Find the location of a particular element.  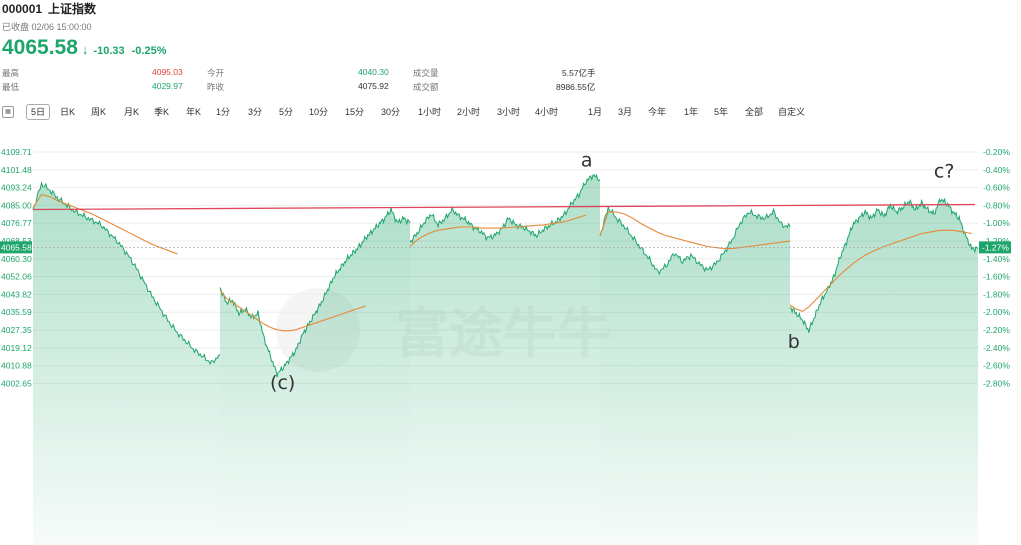

y-axis-right-label: -1.80% is located at coordinates (996, 294).